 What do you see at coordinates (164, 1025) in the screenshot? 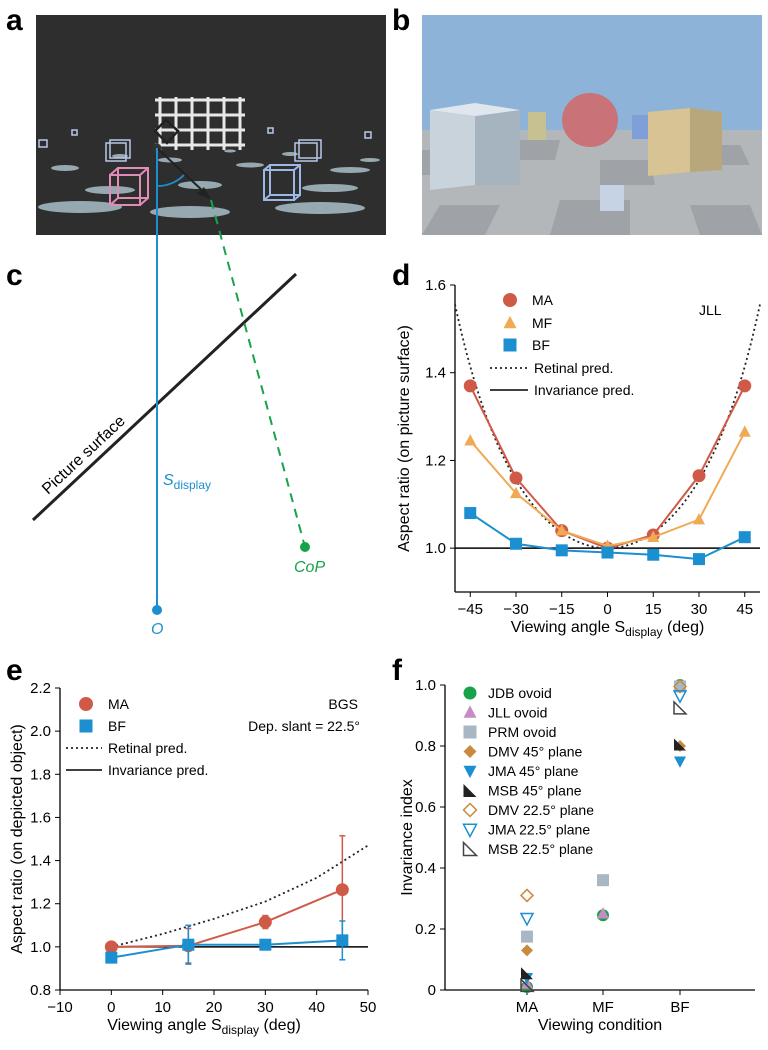
I see `chart-e-xlabel-main: Viewing angle S` at bounding box center [164, 1025].